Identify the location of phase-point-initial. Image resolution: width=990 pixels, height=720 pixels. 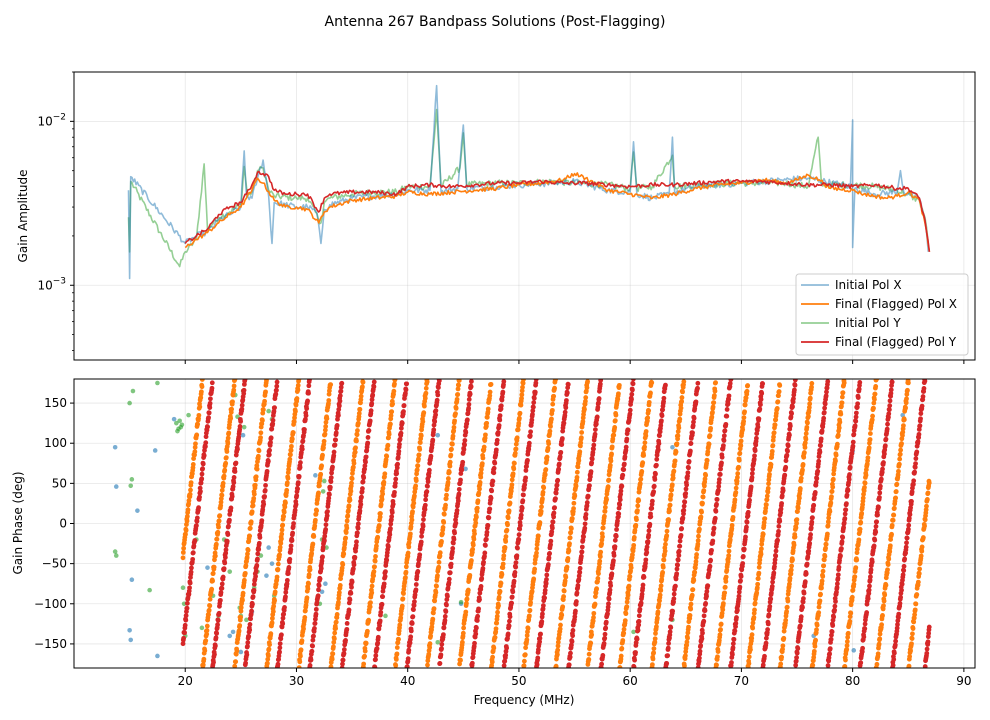
(230, 571).